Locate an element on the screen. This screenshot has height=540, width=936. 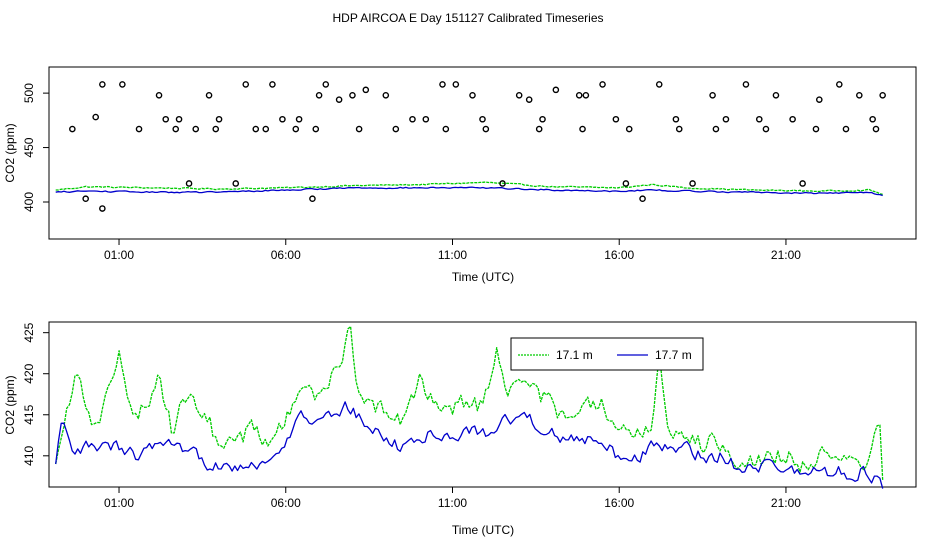
y-tick-label: 400 is located at coordinates (29, 202).